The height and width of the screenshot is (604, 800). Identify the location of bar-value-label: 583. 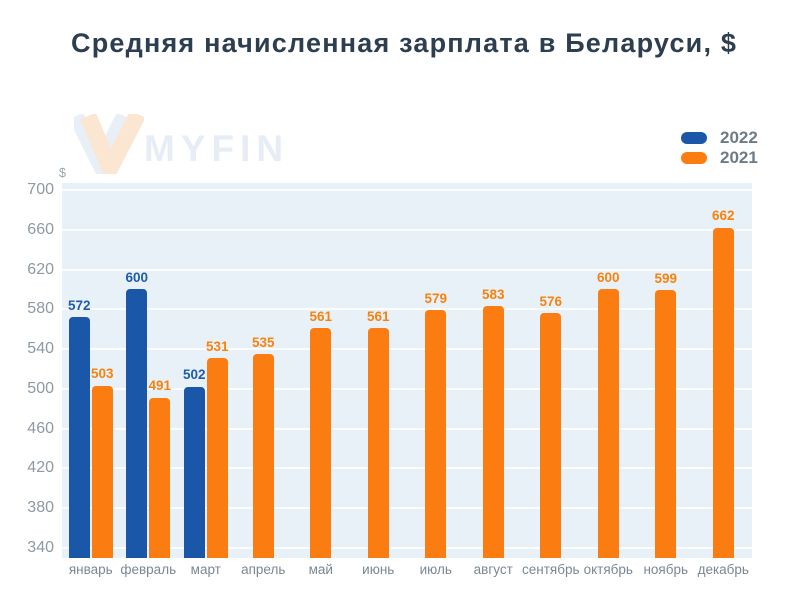
(493, 294).